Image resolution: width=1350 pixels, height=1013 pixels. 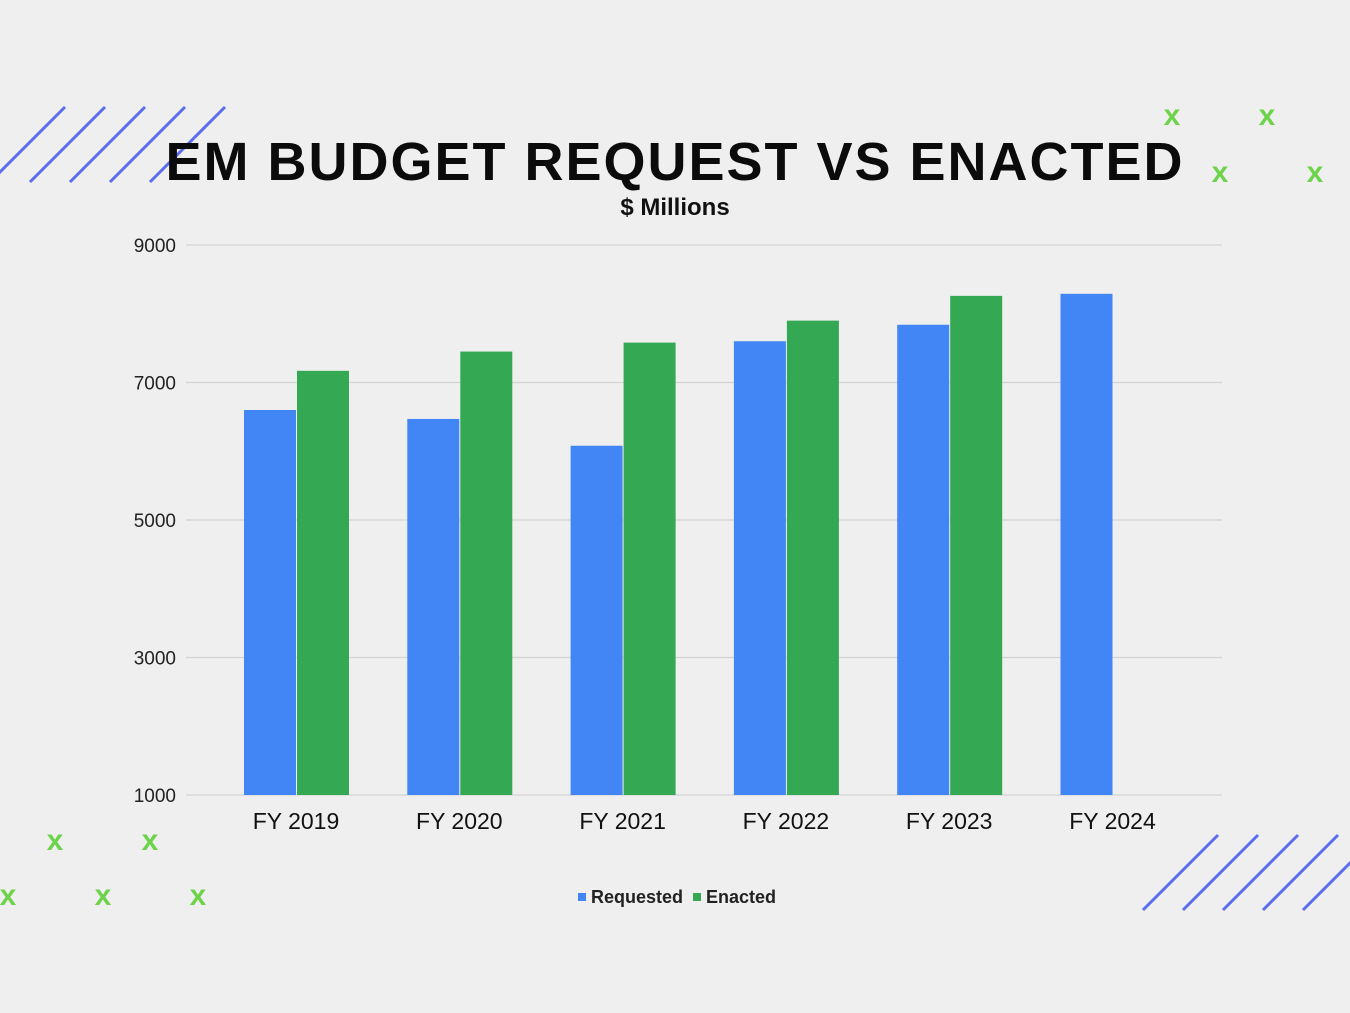 What do you see at coordinates (976, 545) in the screenshot?
I see `bar-enacted-fy2023` at bounding box center [976, 545].